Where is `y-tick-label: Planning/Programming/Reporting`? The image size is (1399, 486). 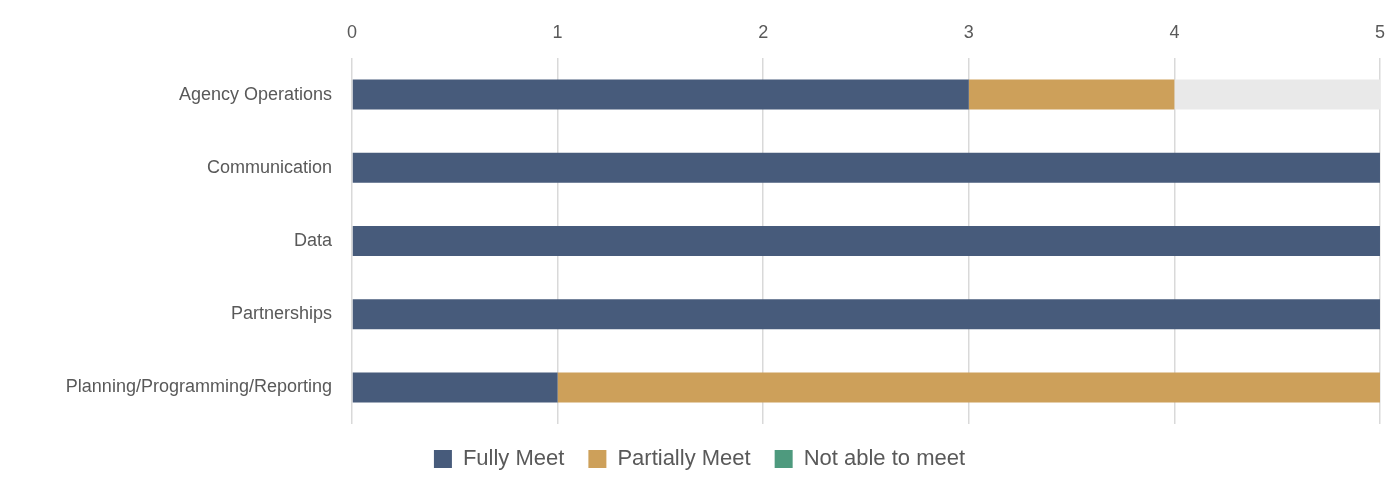
y-tick-label: Planning/Programming/Reporting is located at coordinates (198, 386).